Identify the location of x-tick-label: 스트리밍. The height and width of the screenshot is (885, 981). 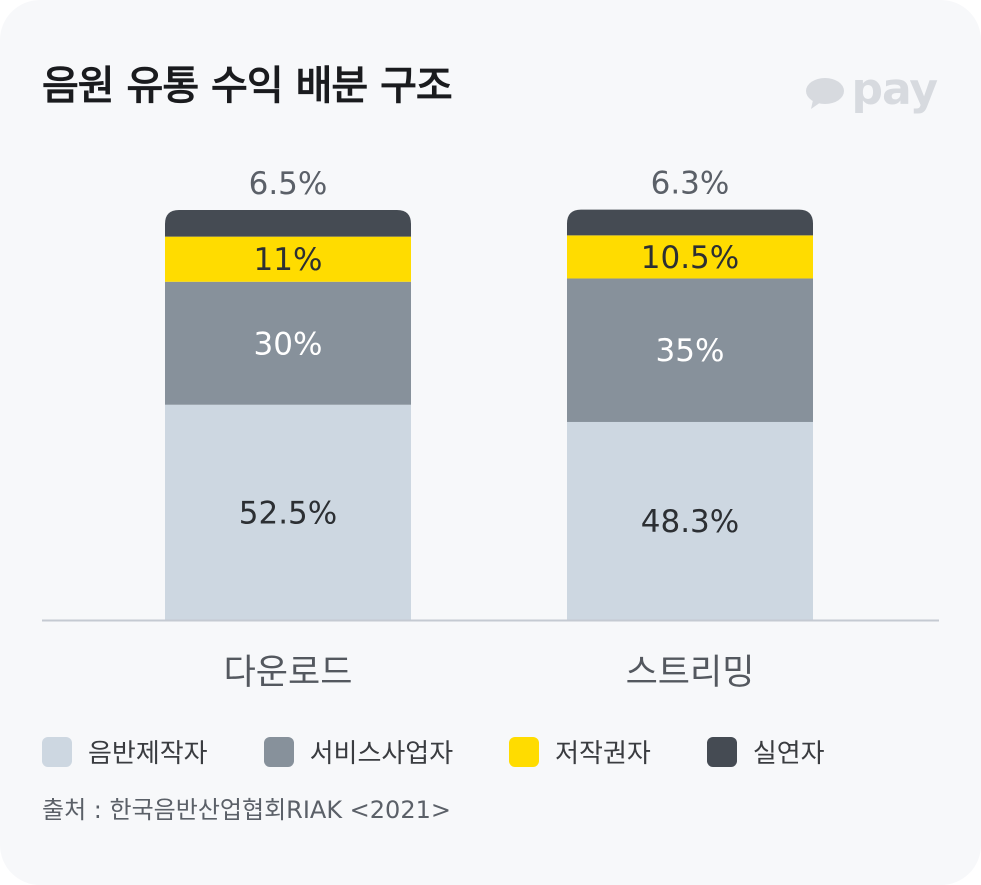
(690, 673).